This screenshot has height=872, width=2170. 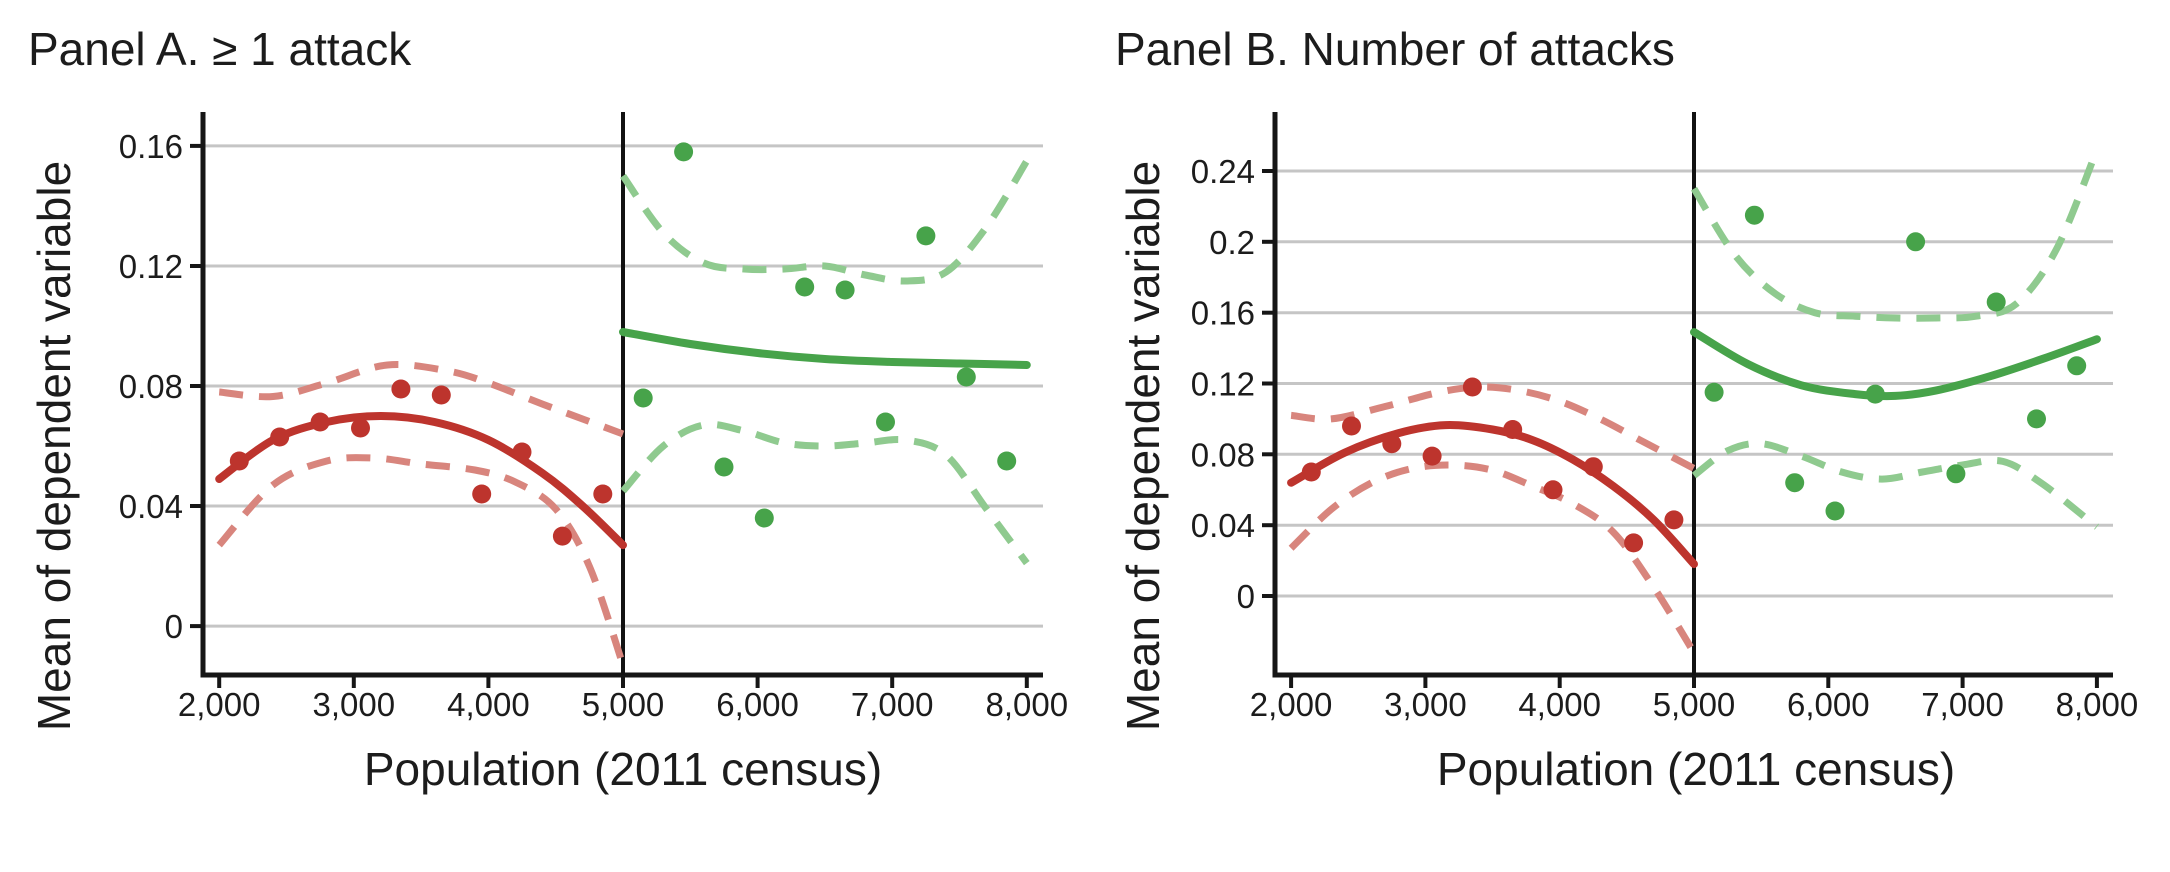 What do you see at coordinates (623, 769) in the screenshot?
I see `panel-a-x-axis-label: Population (2011 census)` at bounding box center [623, 769].